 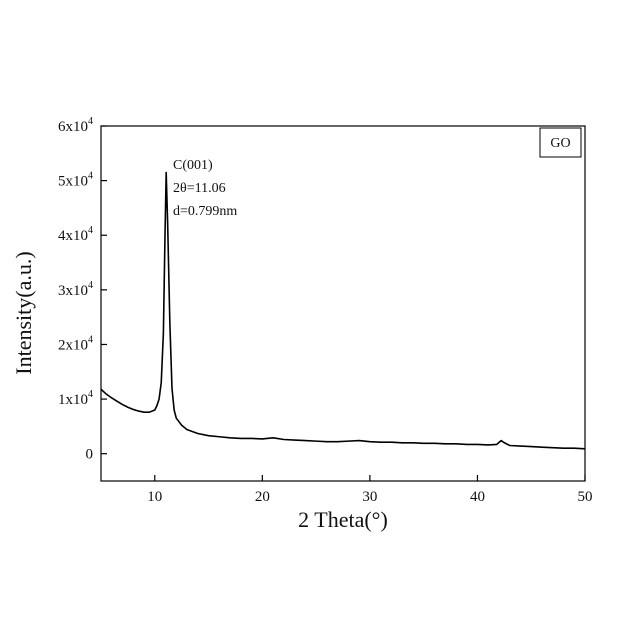 I want to click on y-tick-mantissa: 0, so click(x=90, y=455).